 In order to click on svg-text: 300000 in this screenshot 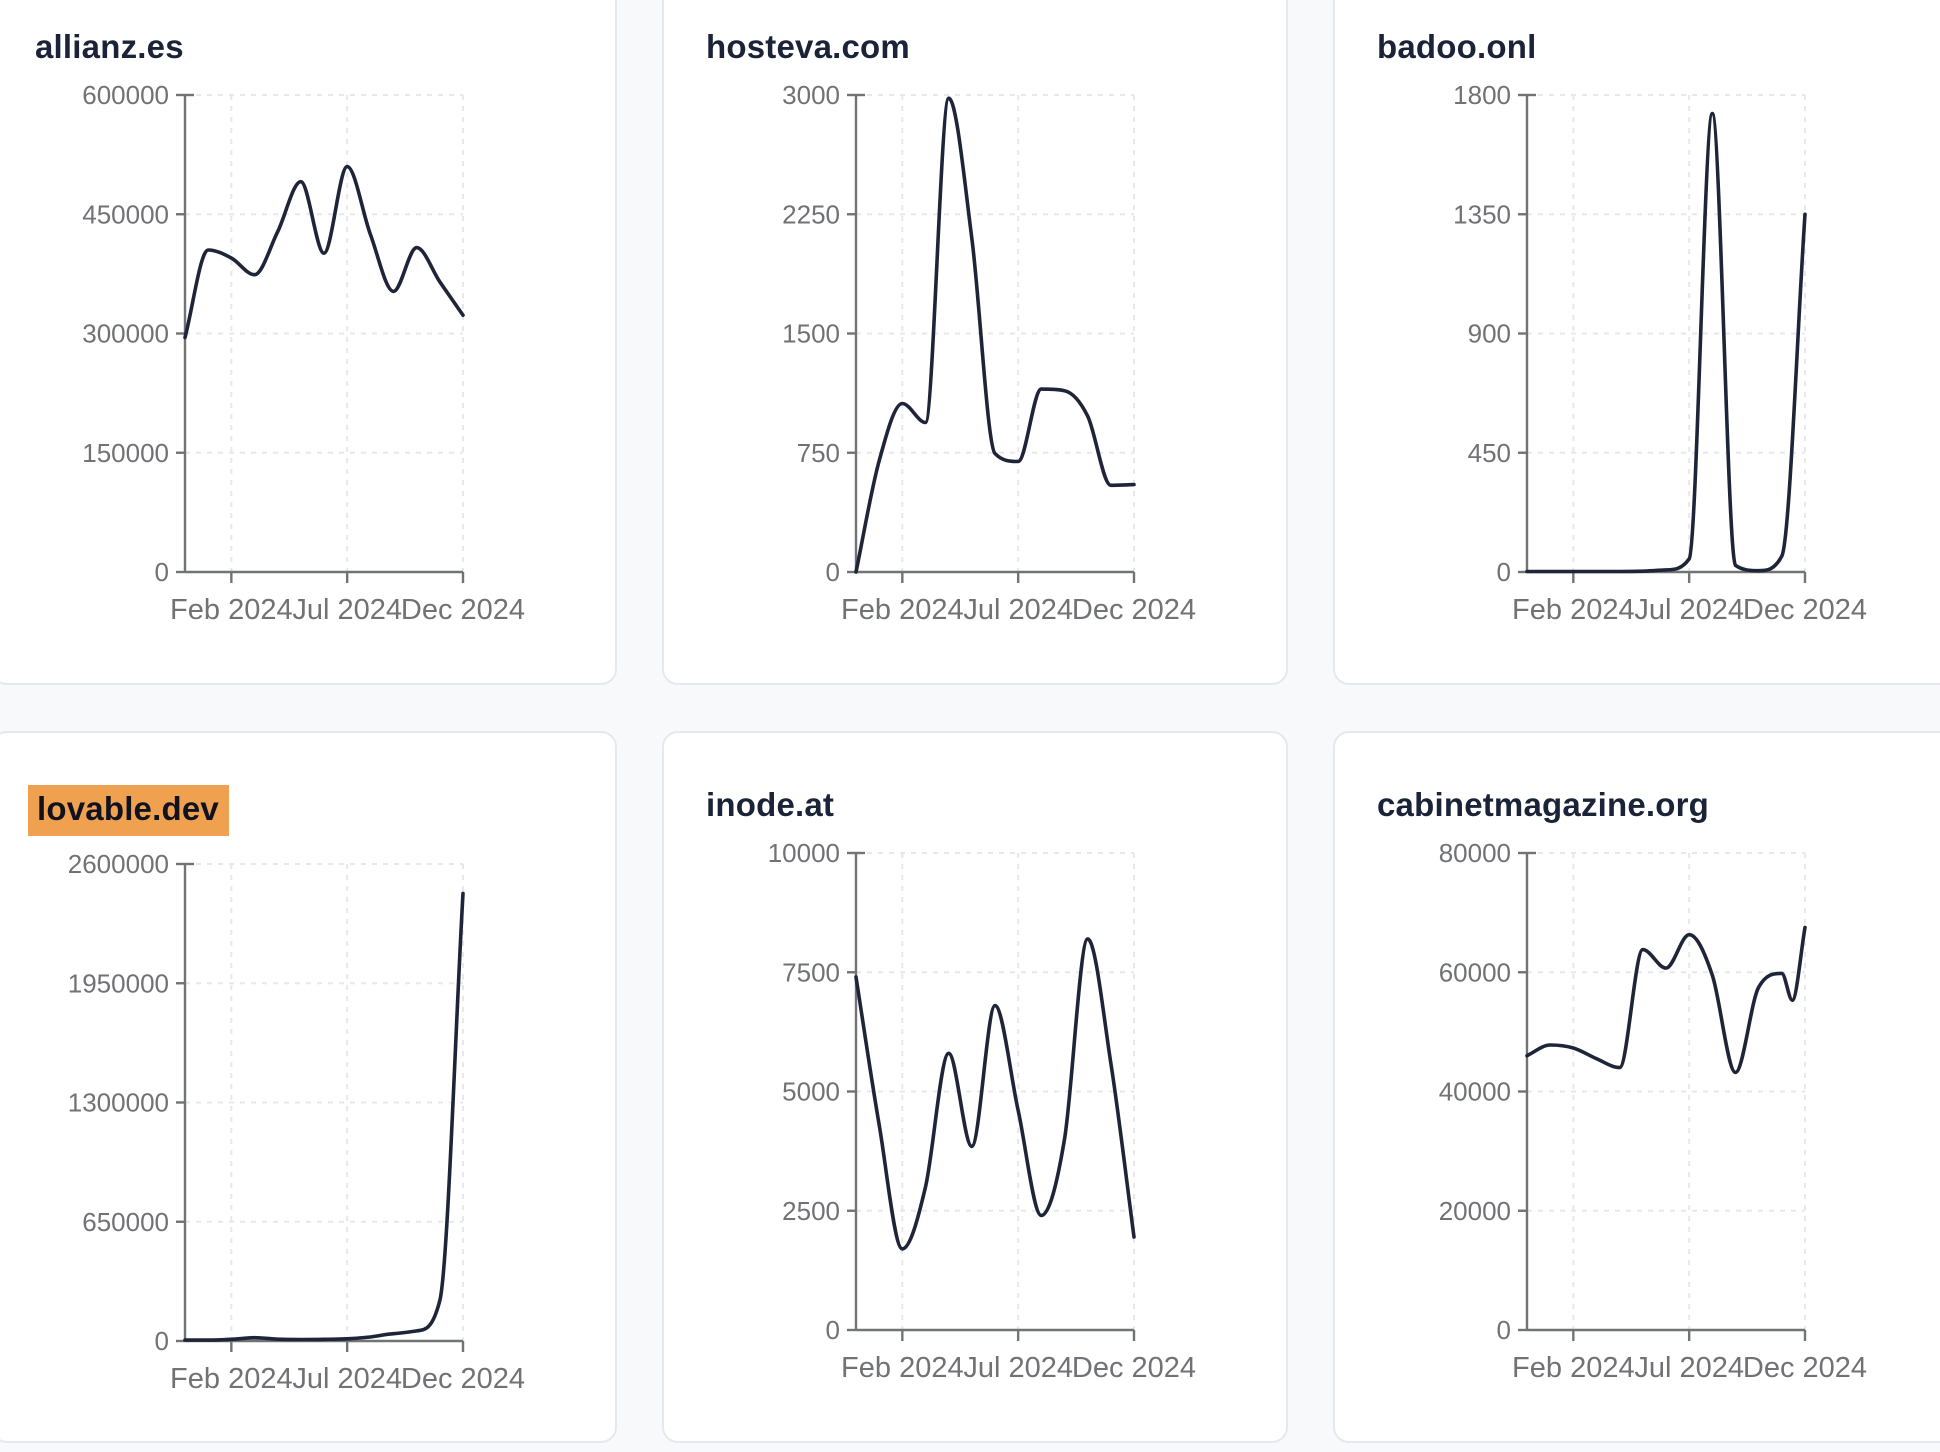, I will do `click(125, 334)`.